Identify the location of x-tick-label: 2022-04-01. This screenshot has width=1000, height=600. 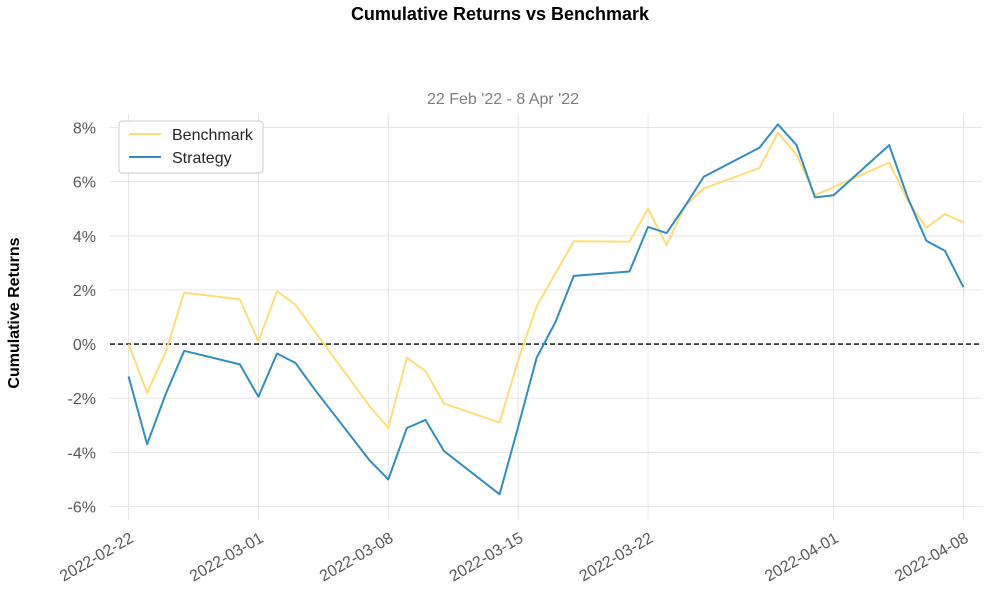
(801, 558).